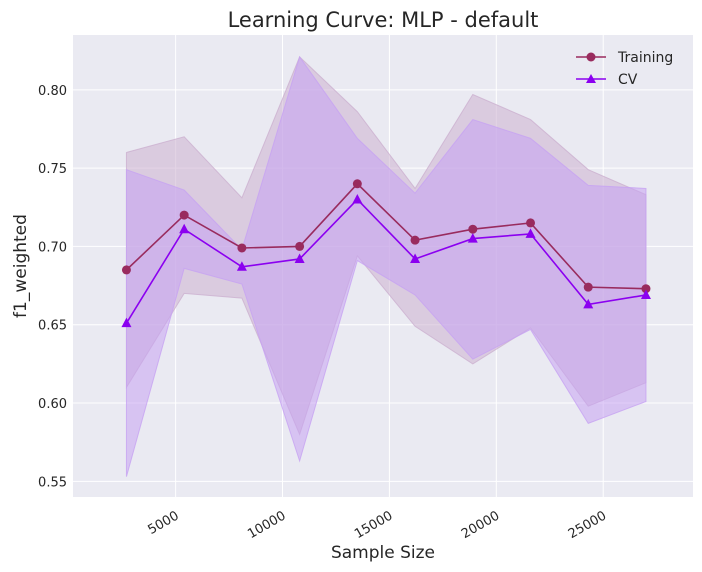 This screenshot has height=572, width=702. Describe the element at coordinates (52, 404) in the screenshot. I see `y-tick-label: 0.60` at that location.